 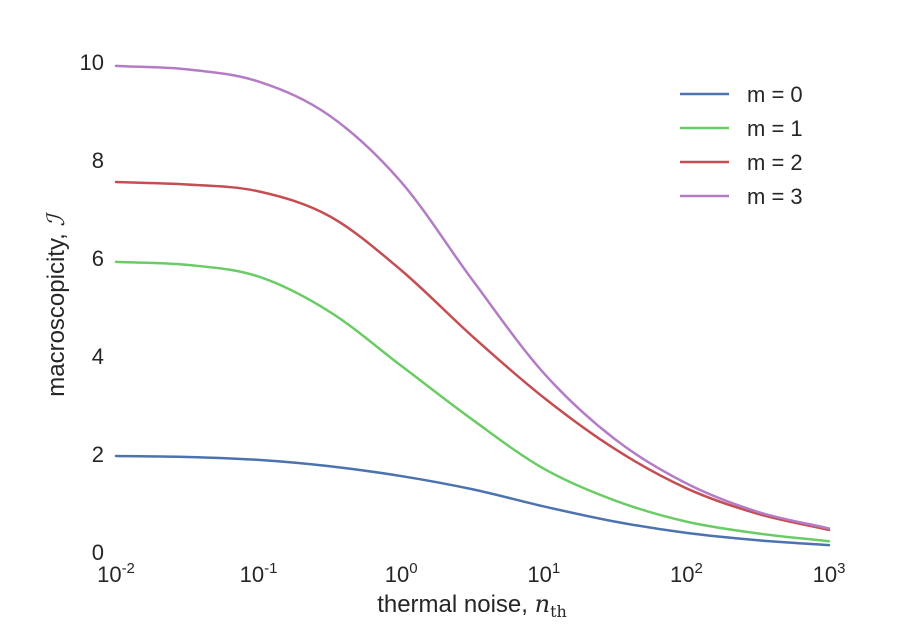 I want to click on x-tick-label: 10², so click(x=686, y=573).